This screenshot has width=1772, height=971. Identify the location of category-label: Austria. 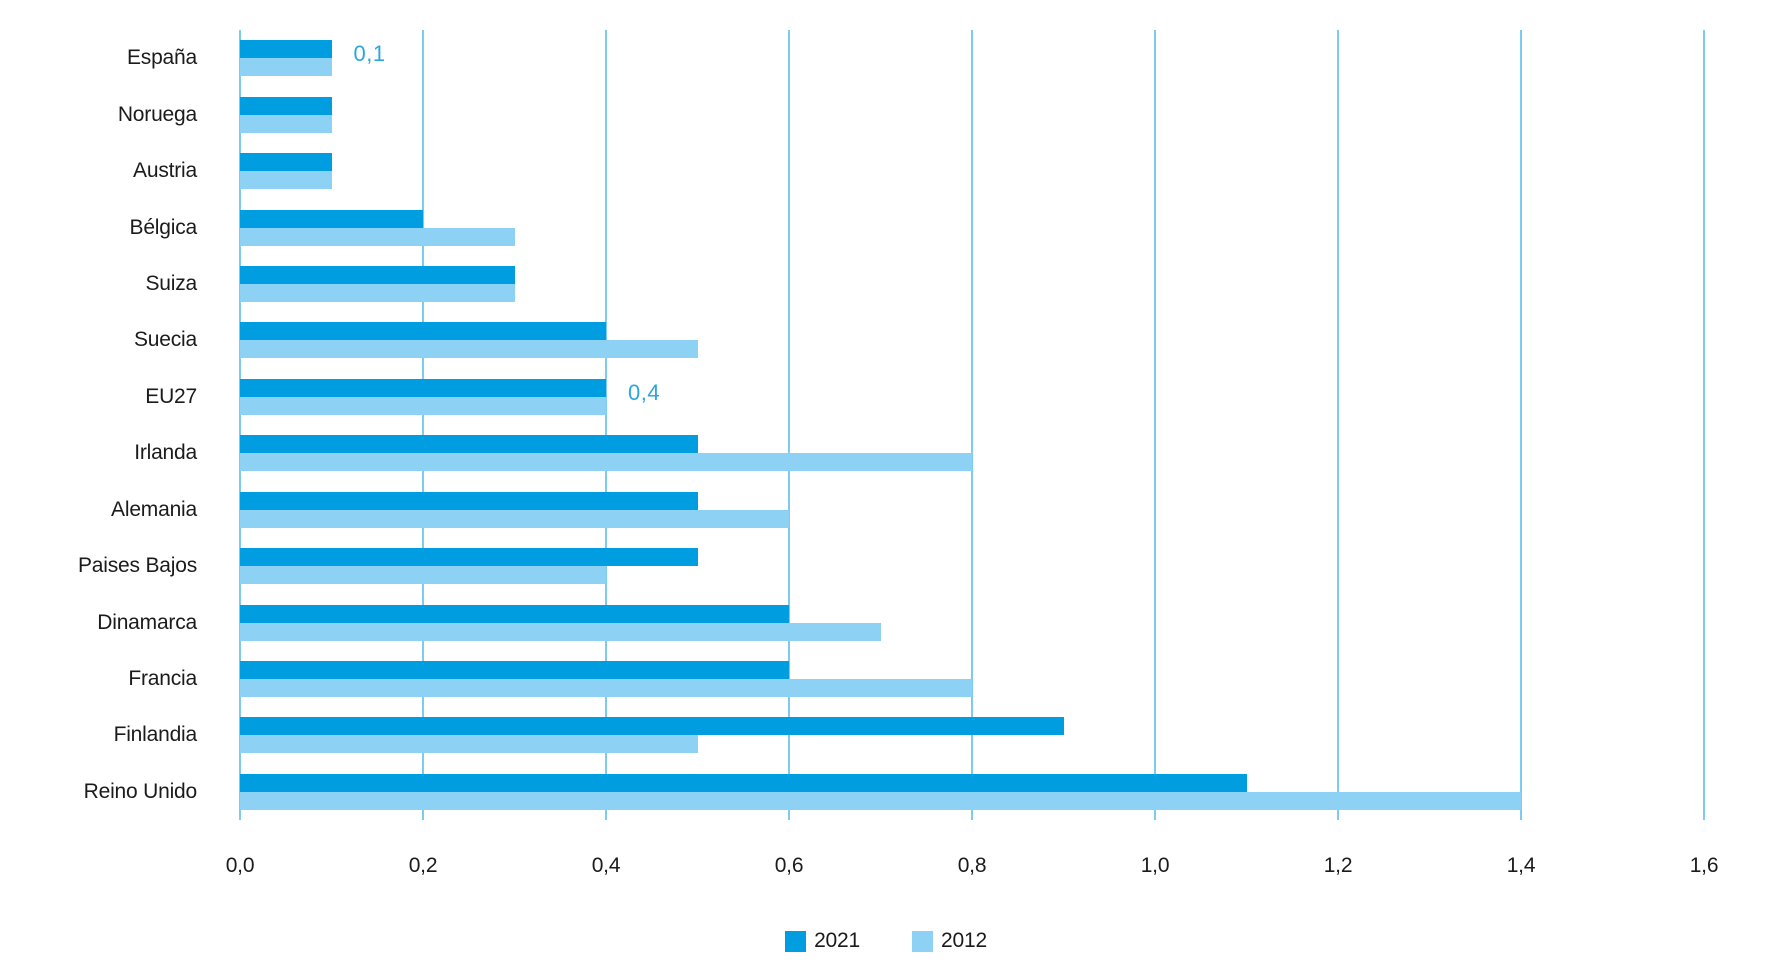
(165, 171).